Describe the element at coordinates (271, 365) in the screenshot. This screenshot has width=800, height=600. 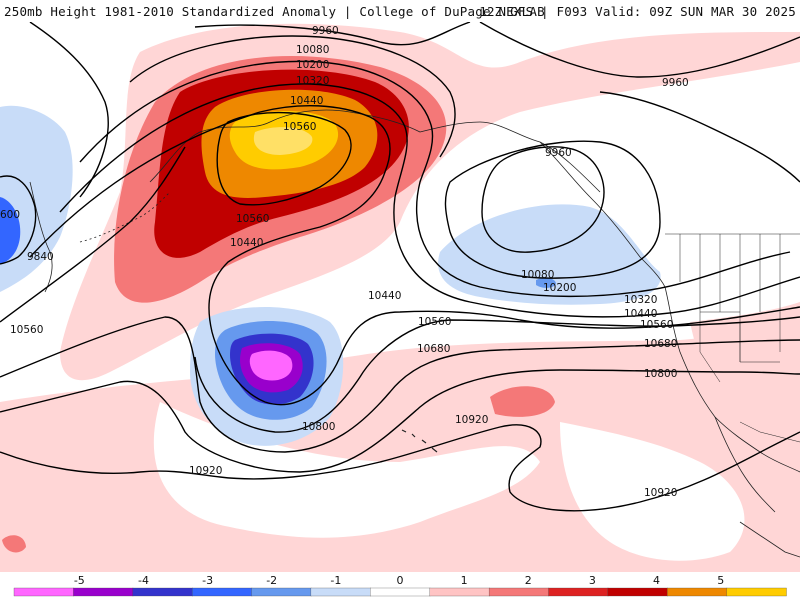
I see `anomaly-minus-5-trough` at that location.